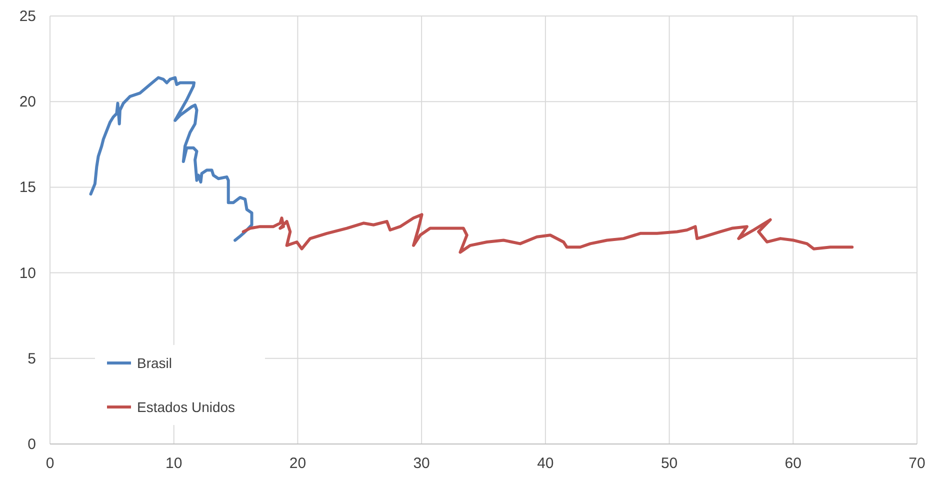  Describe the element at coordinates (917, 463) in the screenshot. I see `x-tick-label: 70` at that location.